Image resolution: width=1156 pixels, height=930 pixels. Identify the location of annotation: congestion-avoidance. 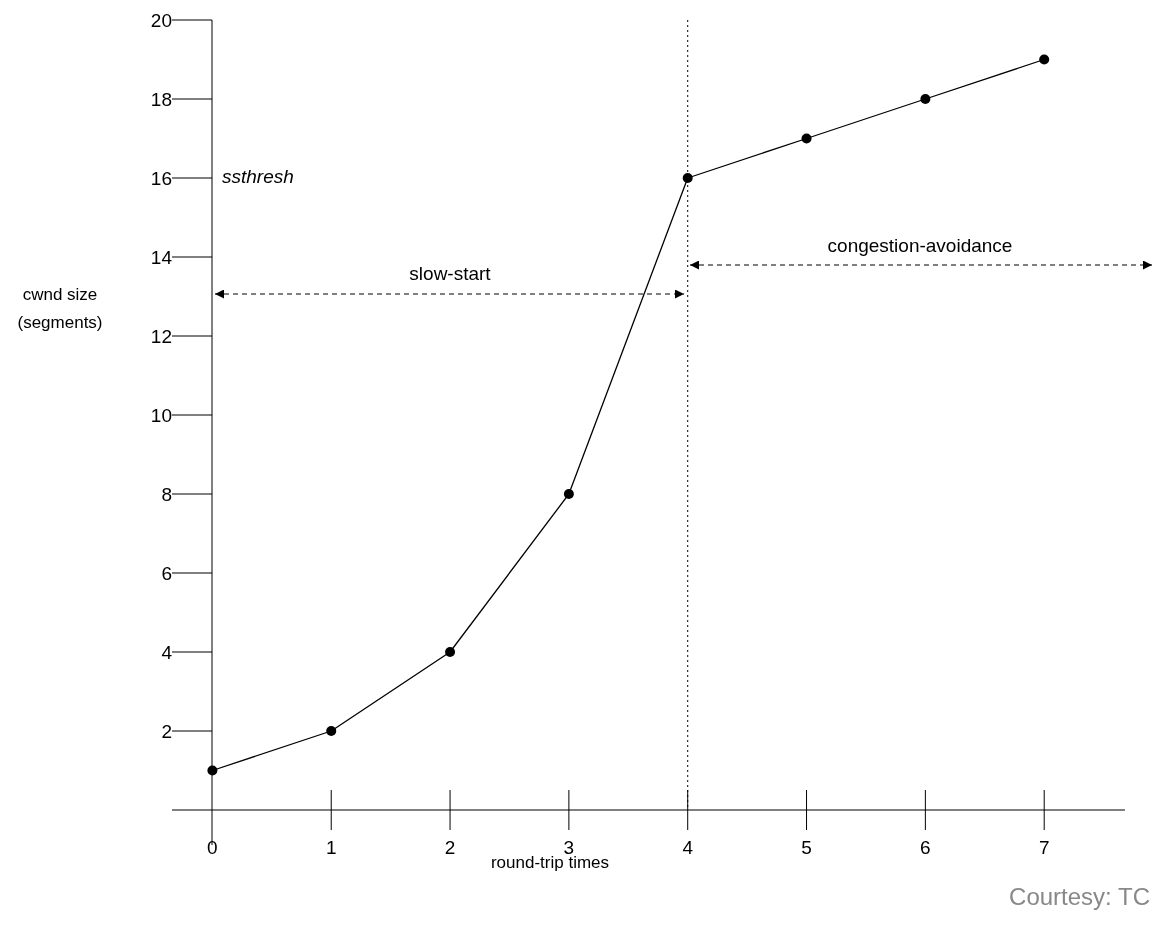
(920, 245).